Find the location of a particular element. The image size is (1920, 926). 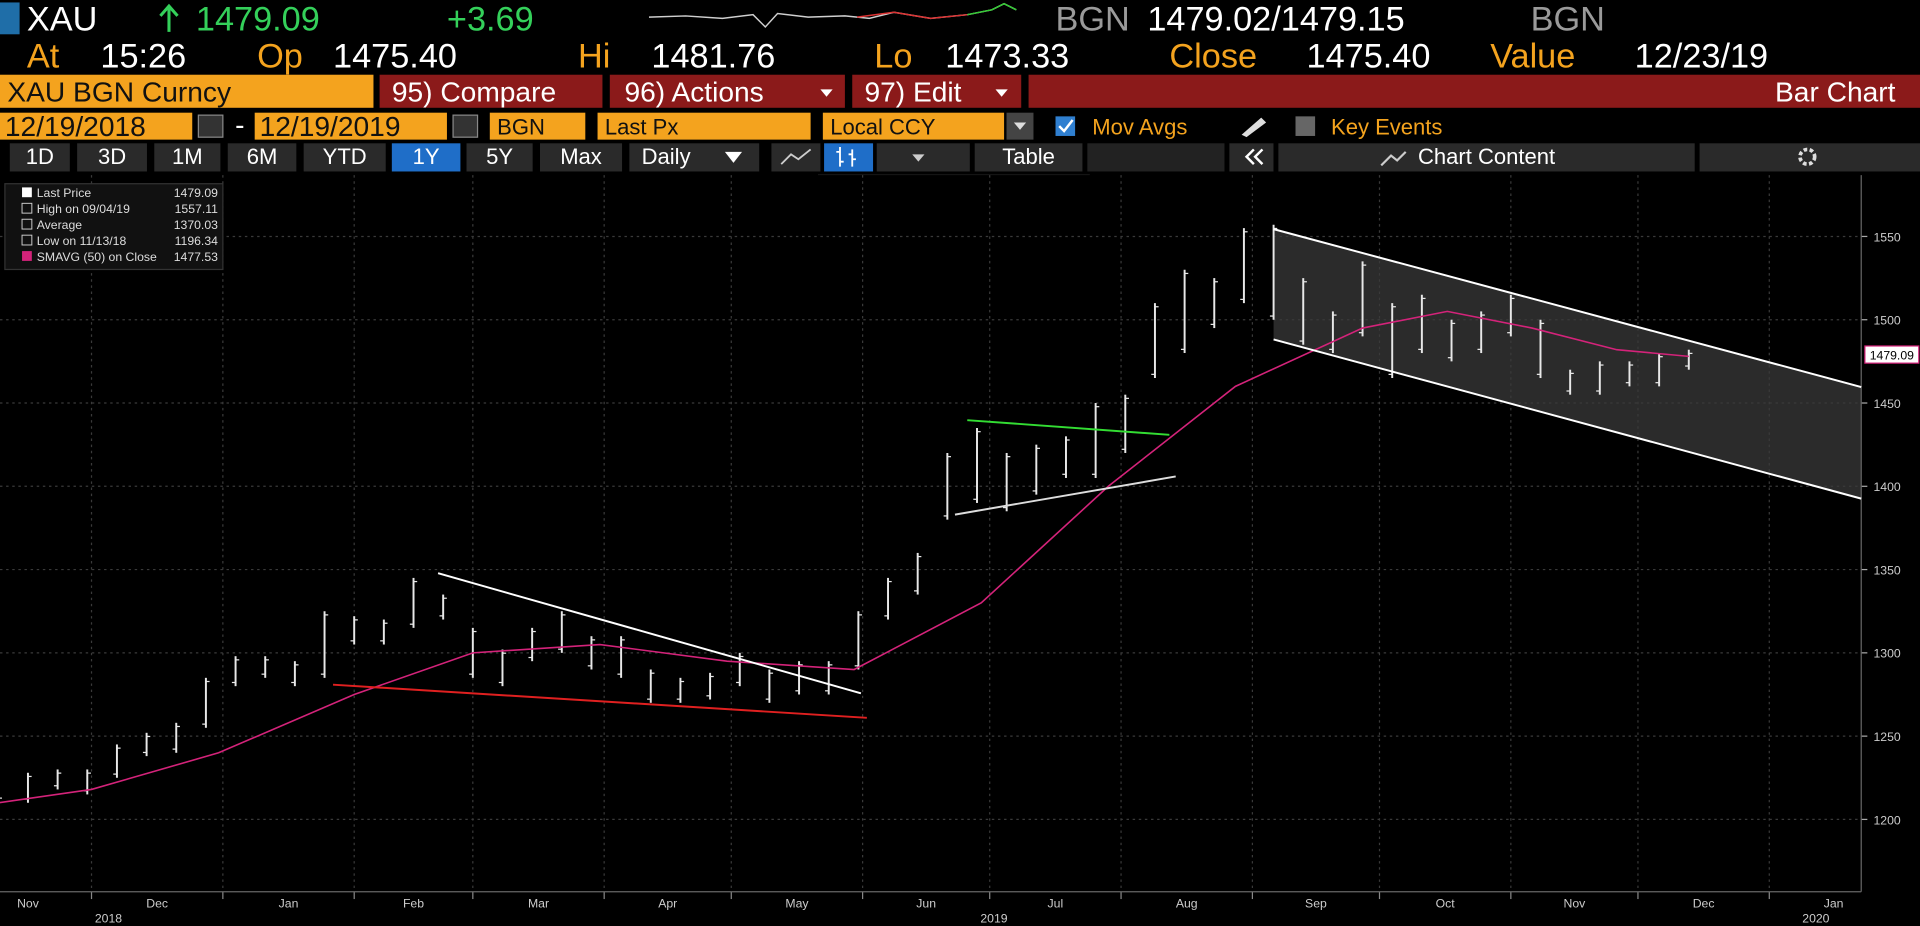

chart-content-button is located at coordinates (1486, 157).